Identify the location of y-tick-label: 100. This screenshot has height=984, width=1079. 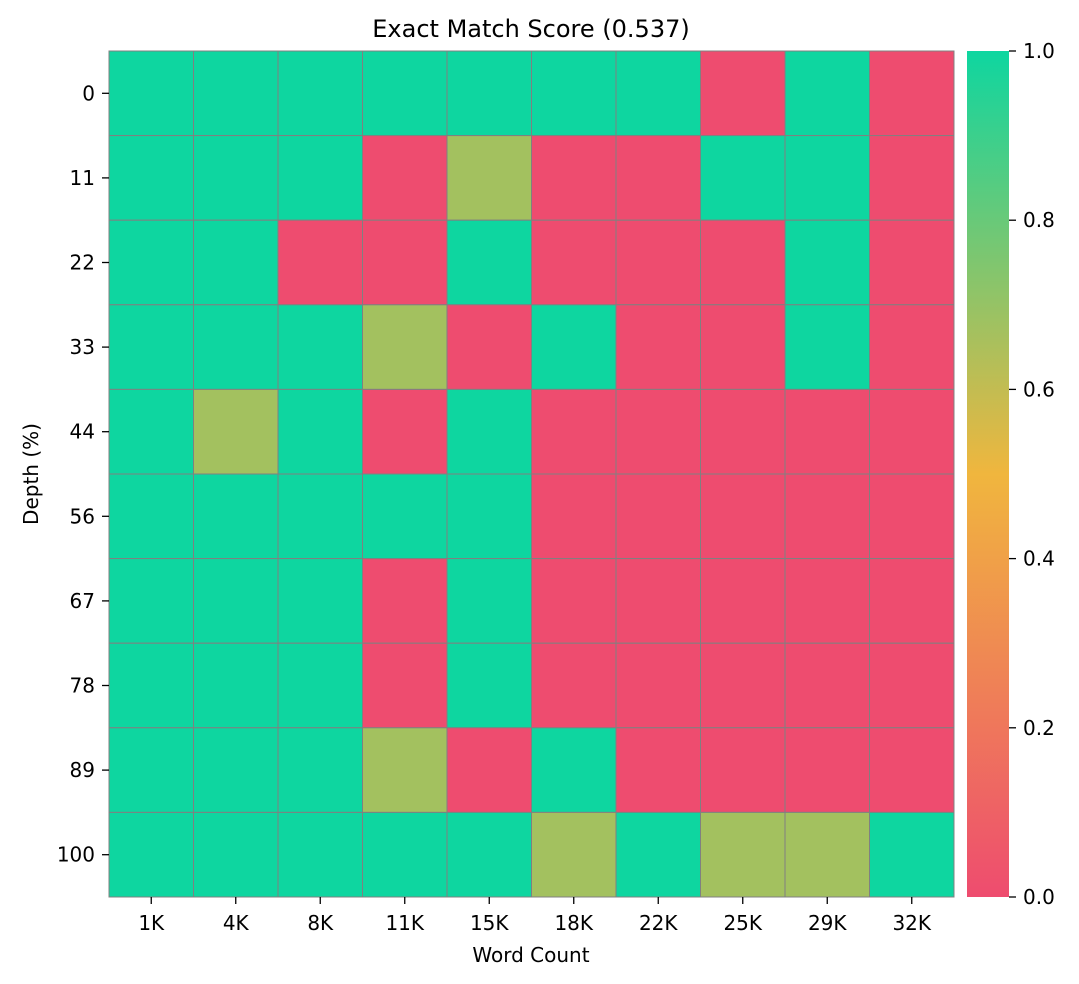
(76, 855).